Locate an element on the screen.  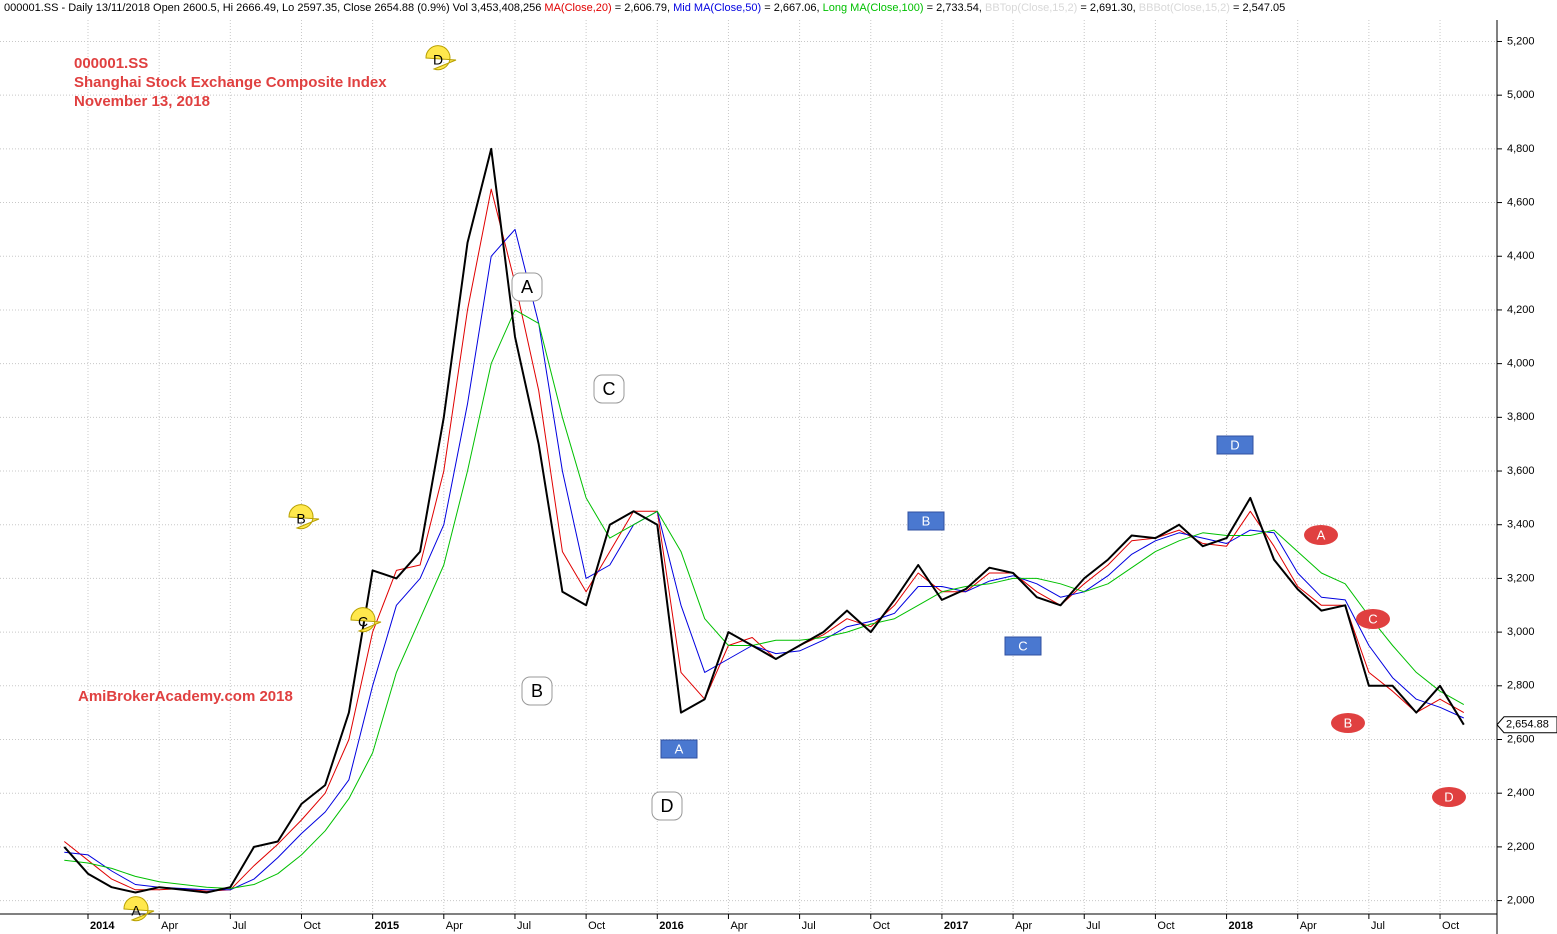
header-part: BBBot(Close,15,2) is located at coordinates (1184, 8).